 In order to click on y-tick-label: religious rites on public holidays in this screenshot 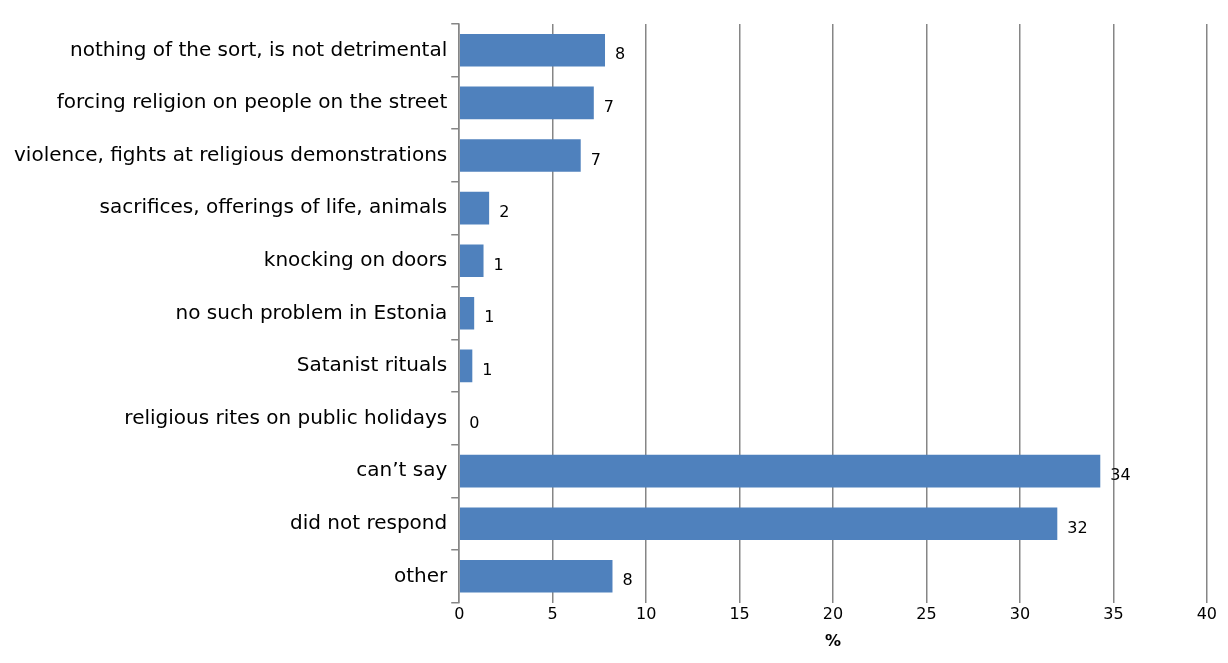, I will do `click(286, 416)`.